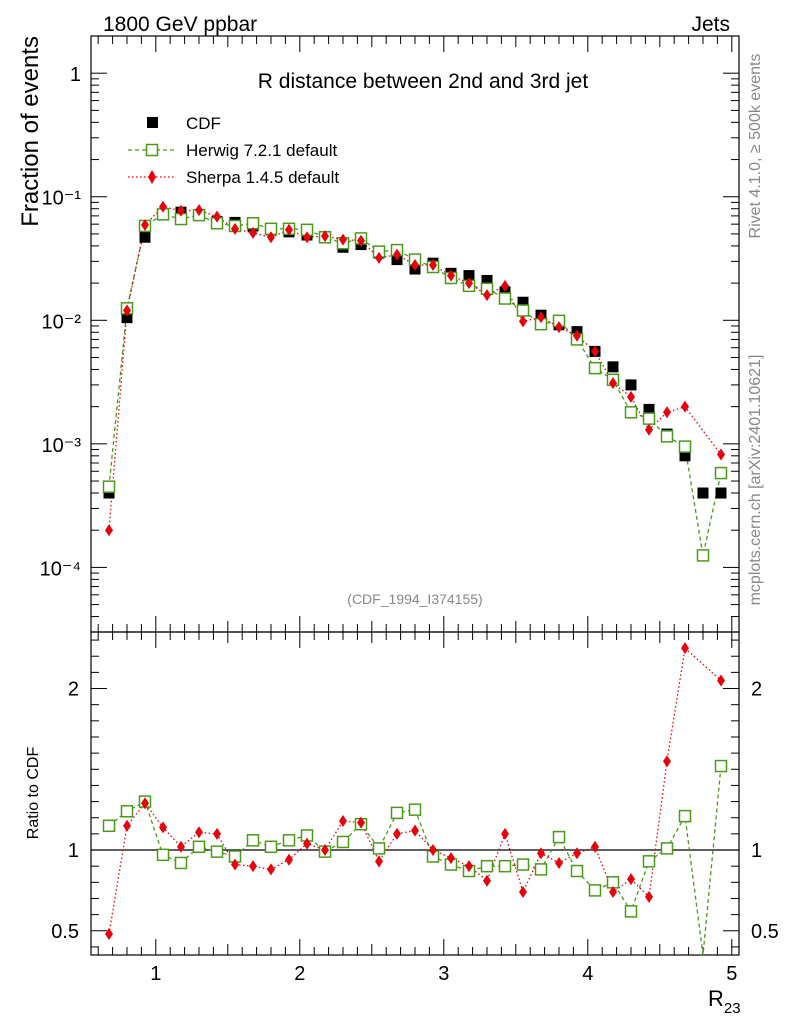  Describe the element at coordinates (731, 974) in the screenshot. I see `x-tick-label: 5` at that location.